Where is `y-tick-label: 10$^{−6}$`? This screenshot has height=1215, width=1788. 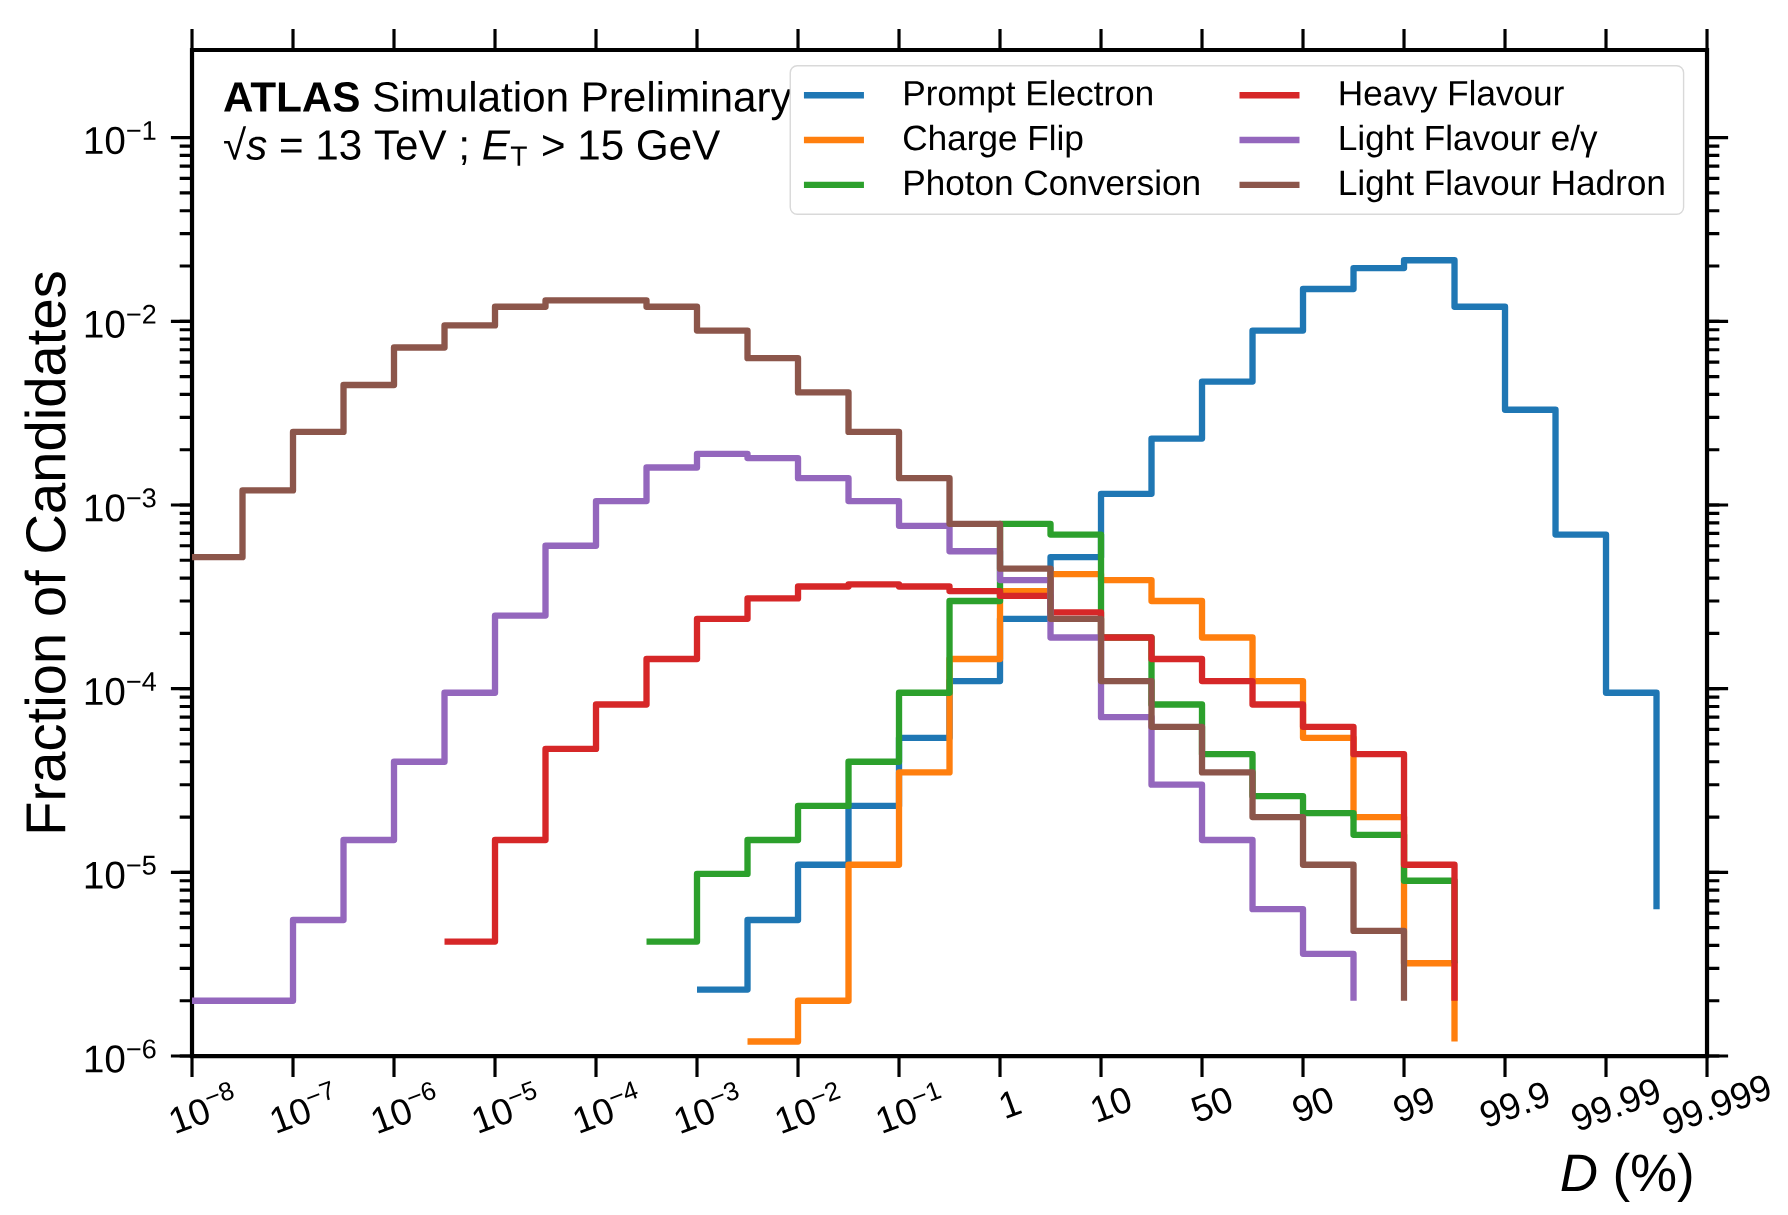 y-tick-label: 10$^{−6}$ is located at coordinates (120, 1056).